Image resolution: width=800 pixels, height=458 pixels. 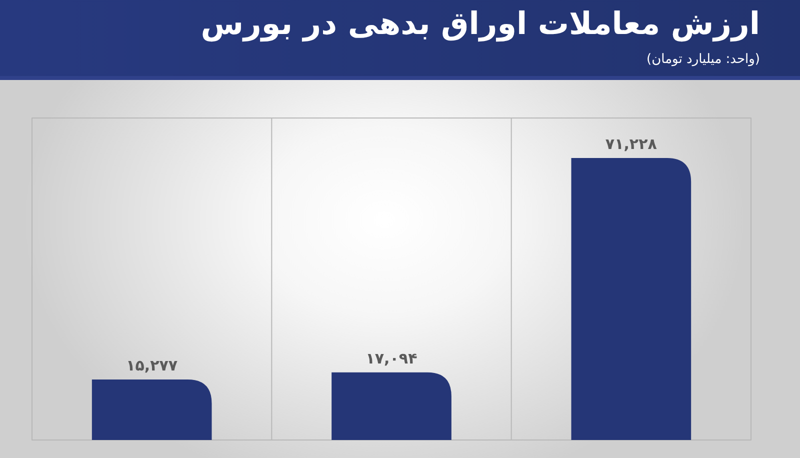 I want to click on value-label: ۷۱,۲۲۸, so click(x=631, y=144).